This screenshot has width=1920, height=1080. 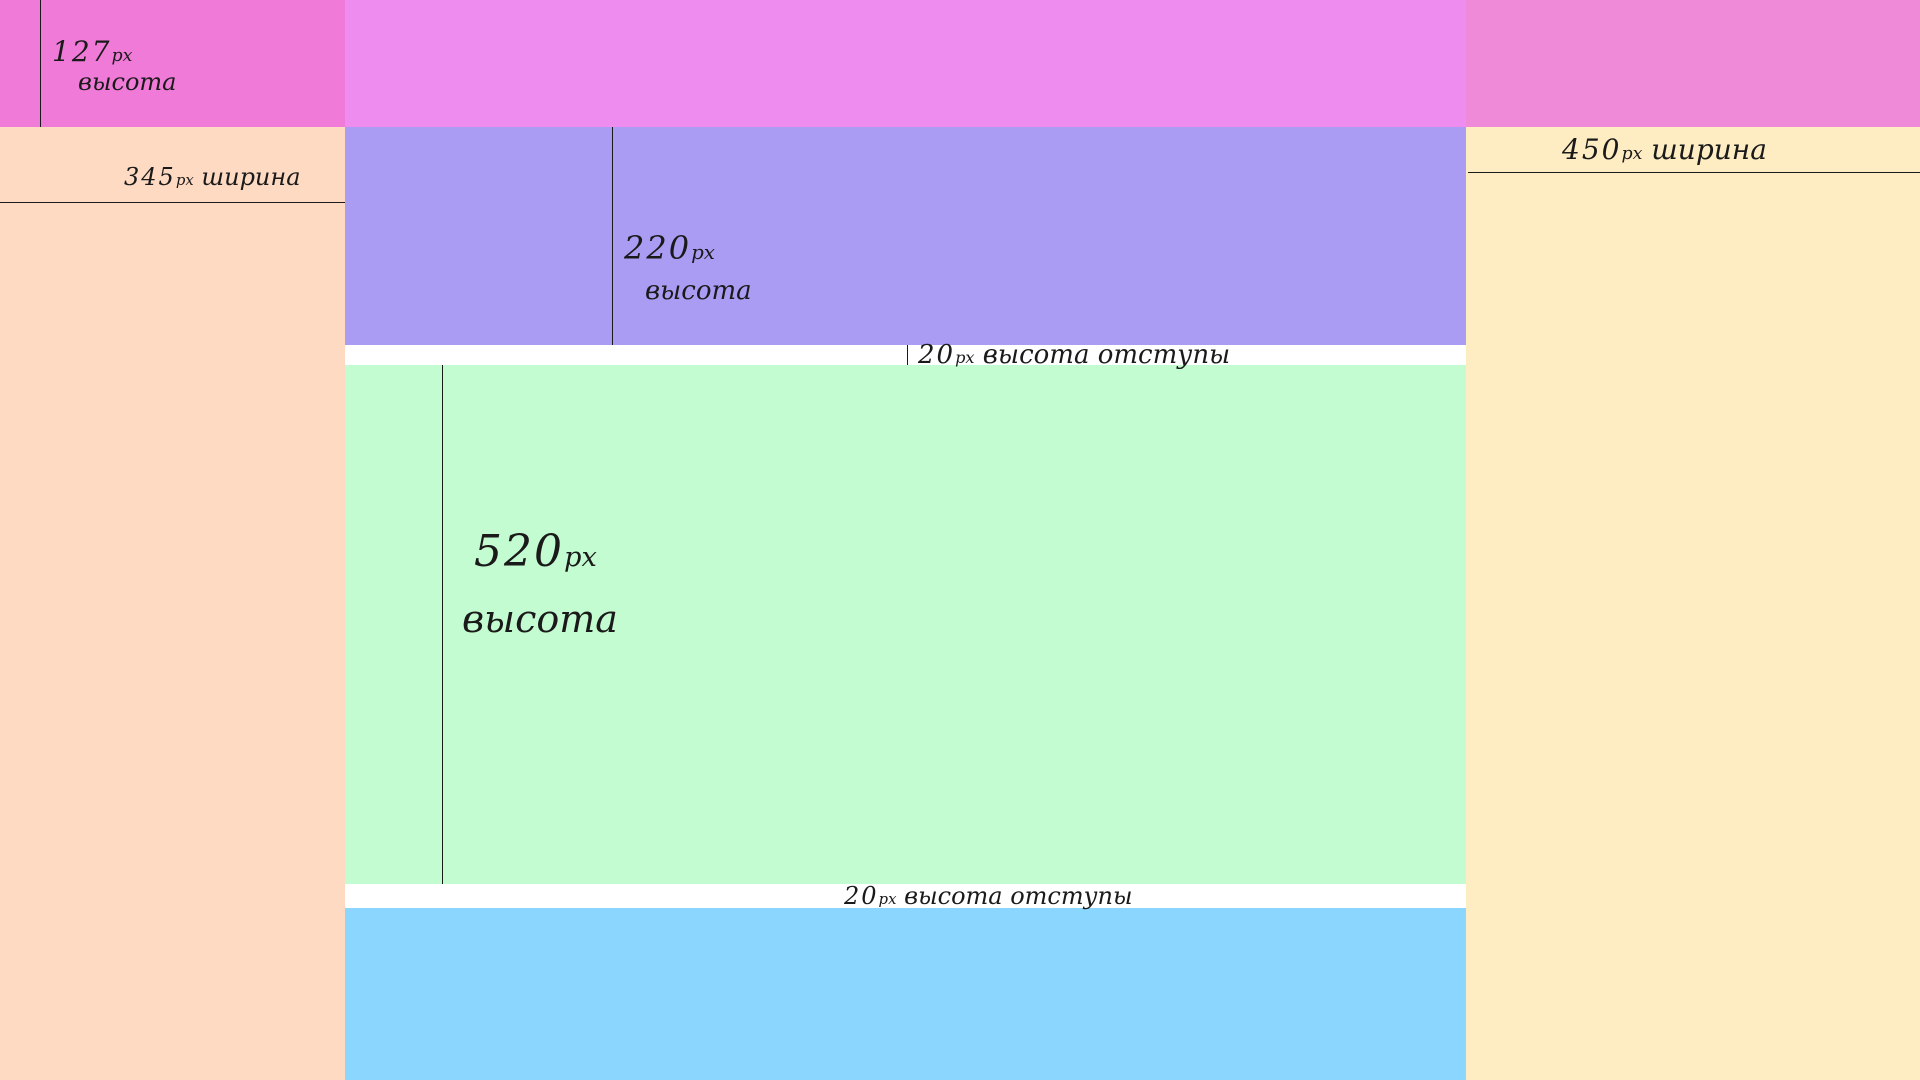 I want to click on main-height-line, so click(x=442, y=624).